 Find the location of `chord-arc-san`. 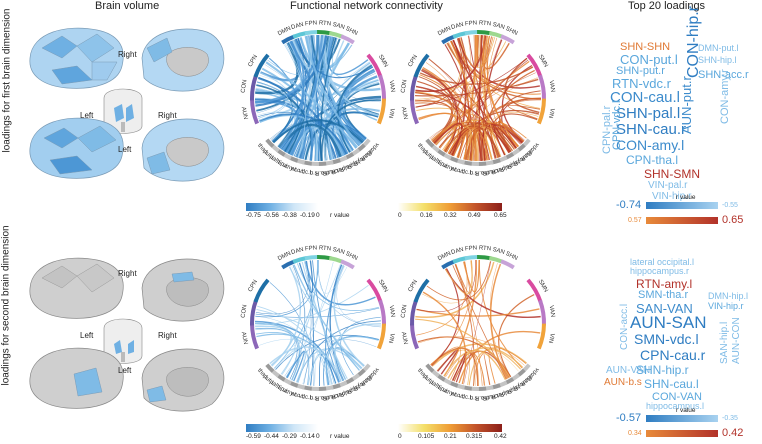

chord-arc-san is located at coordinates (336, 260).